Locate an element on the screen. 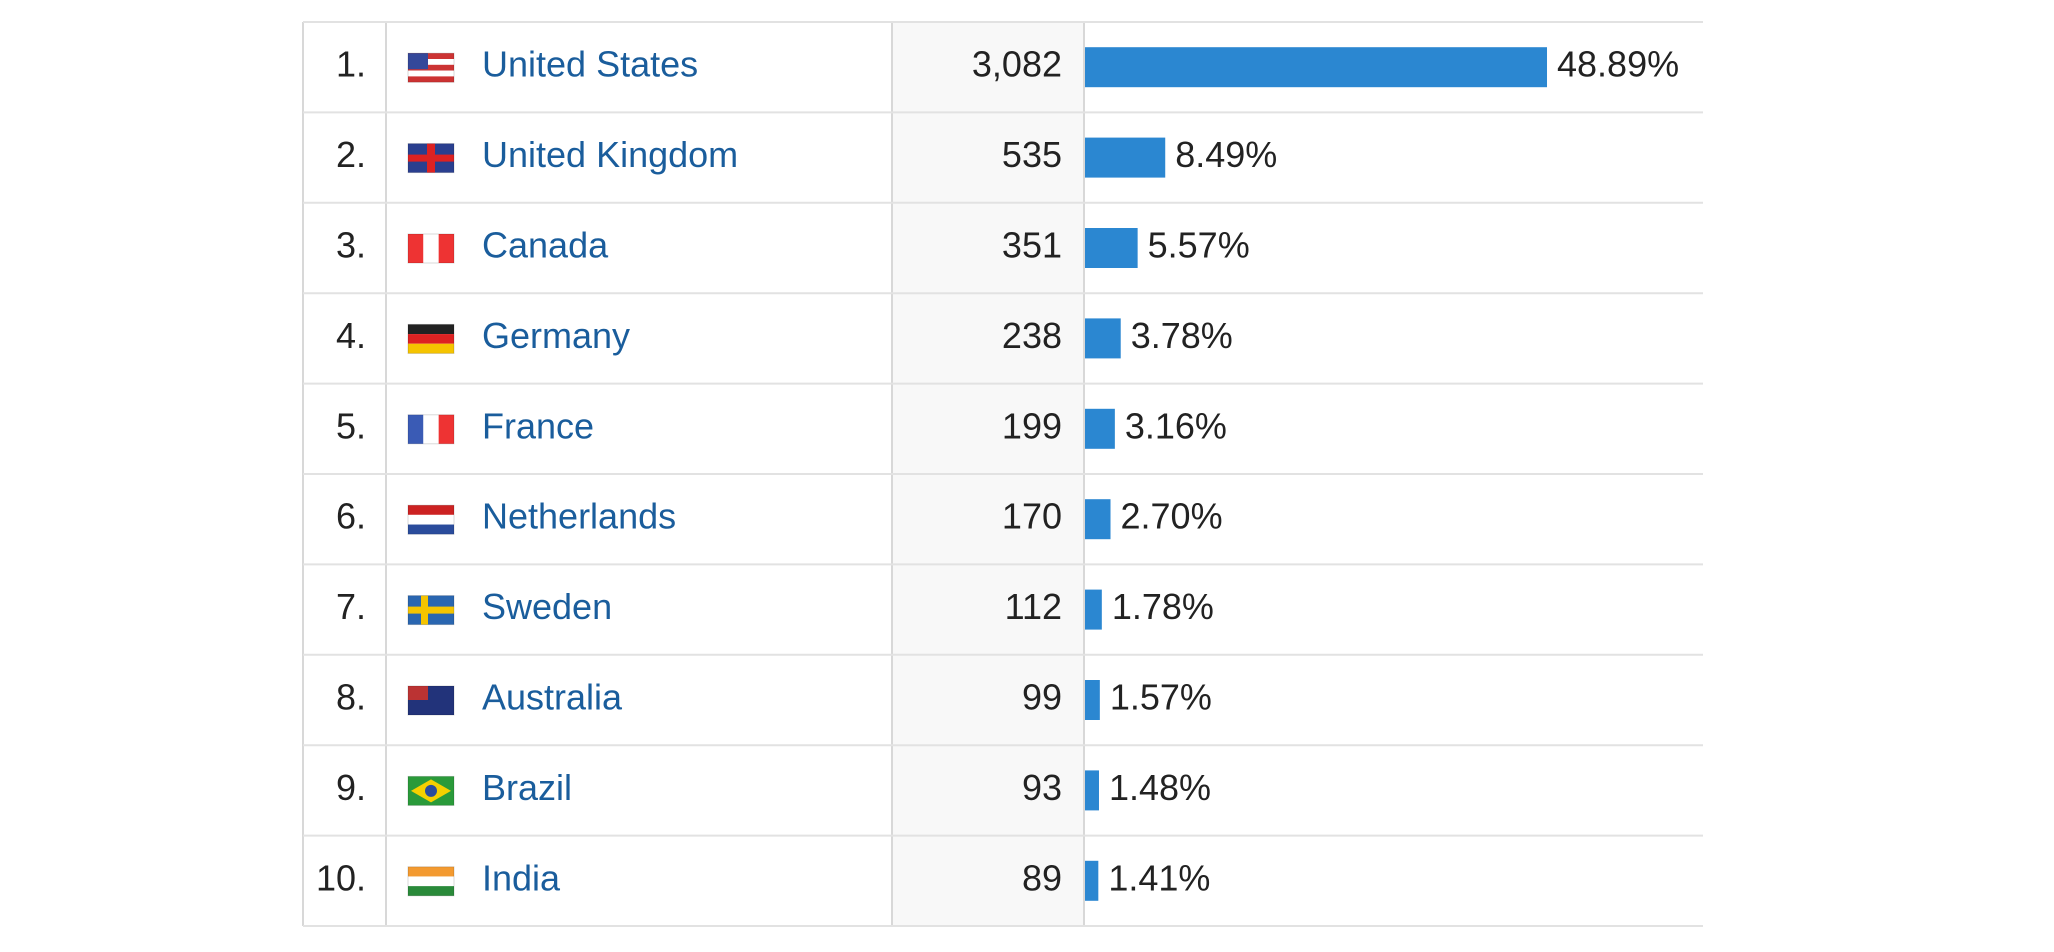  rank: 9. is located at coordinates (351, 787).